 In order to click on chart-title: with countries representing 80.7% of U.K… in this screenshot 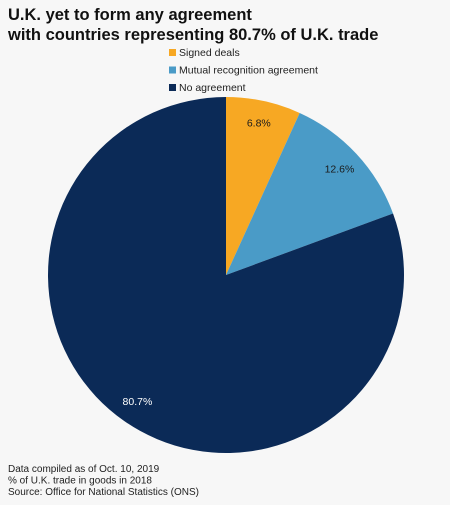, I will do `click(192, 35)`.